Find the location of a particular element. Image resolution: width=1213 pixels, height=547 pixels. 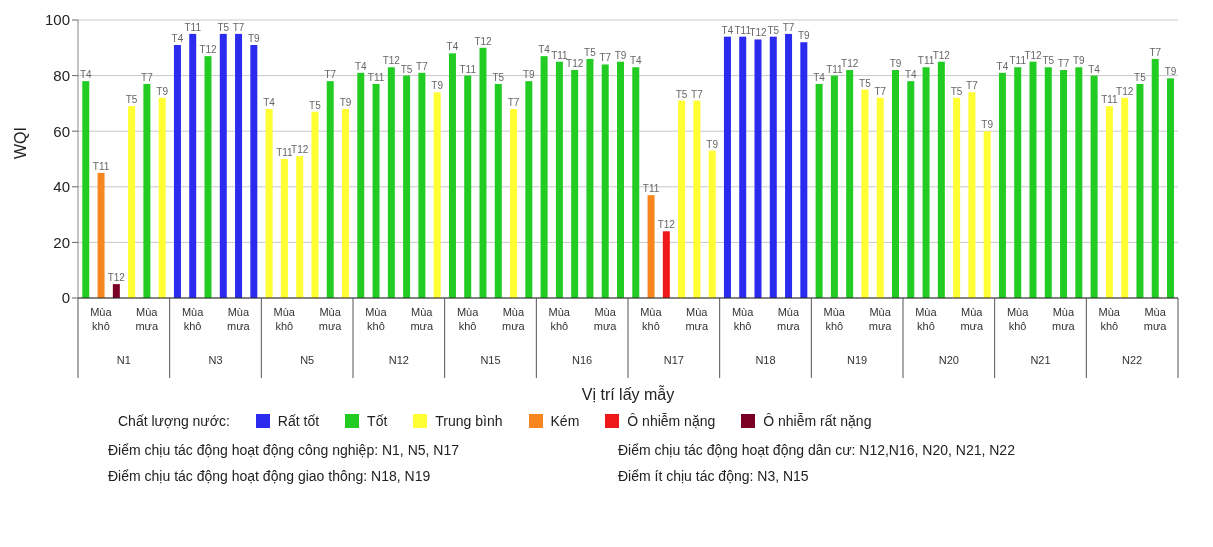

text: N16 is located at coordinates (582, 360).